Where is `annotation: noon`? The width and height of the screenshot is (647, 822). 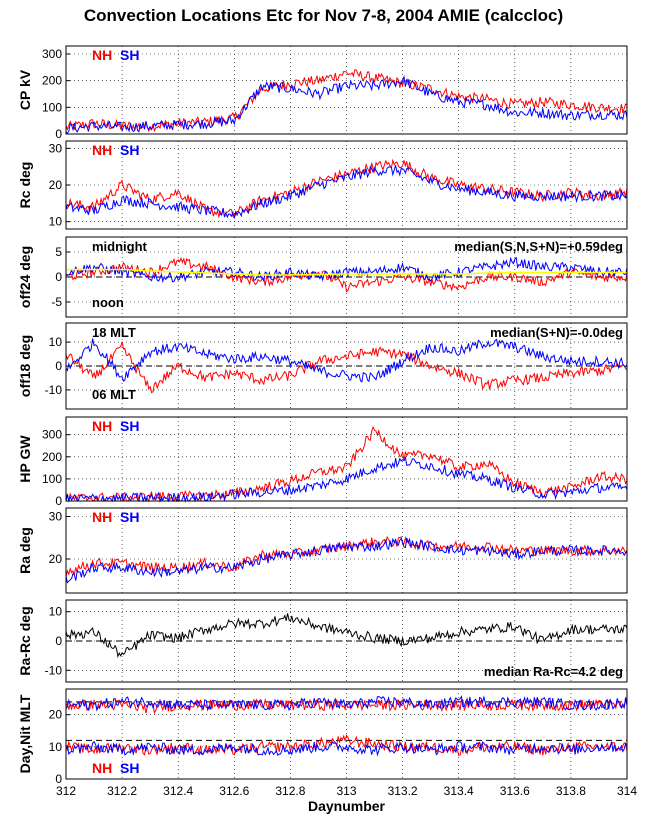
annotation: noon is located at coordinates (108, 302).